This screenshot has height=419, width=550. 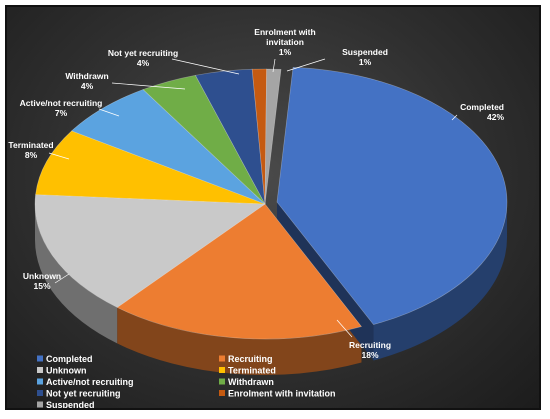 What do you see at coordinates (150, 251) in the screenshot?
I see `pie-slice-unknown` at bounding box center [150, 251].